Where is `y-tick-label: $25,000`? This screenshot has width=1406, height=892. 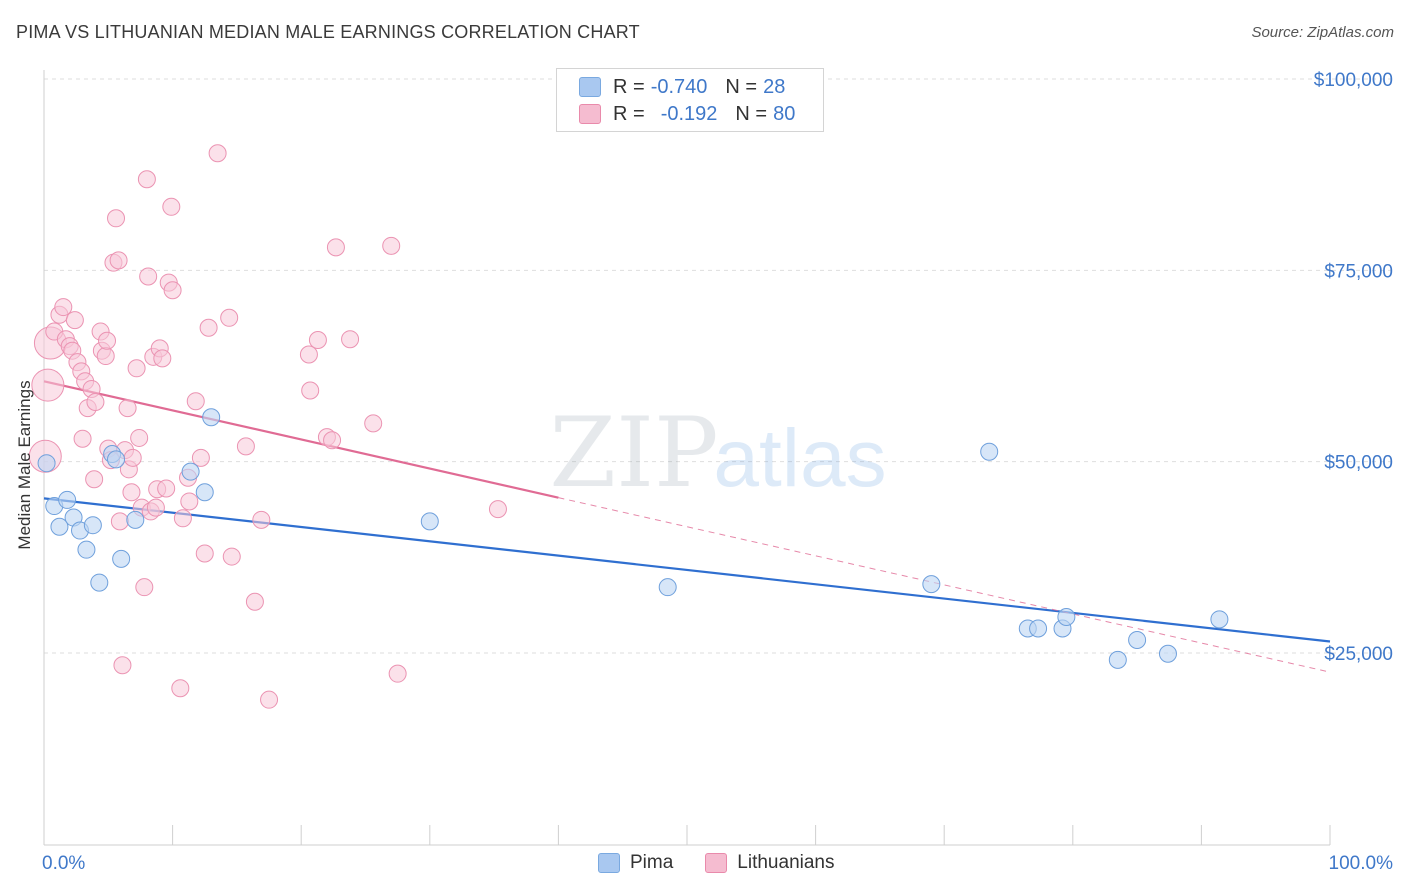 y-tick-label: $25,000 is located at coordinates (1358, 654).